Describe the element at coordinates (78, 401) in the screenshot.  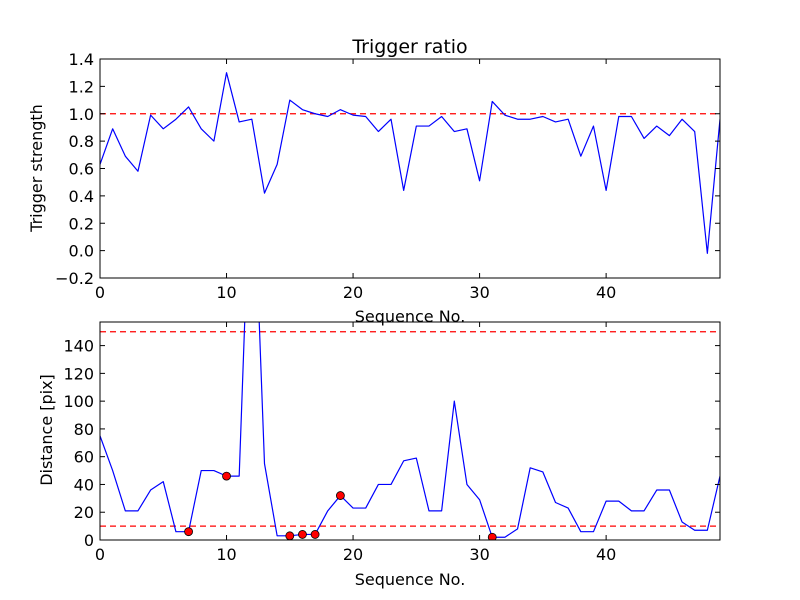
I see `bottom-y-tick-label: 100` at that location.